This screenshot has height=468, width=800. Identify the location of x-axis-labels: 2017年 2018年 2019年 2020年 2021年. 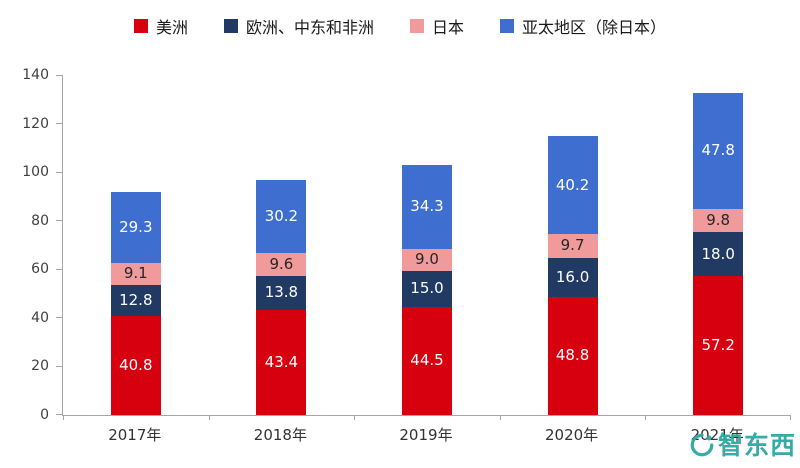
(426, 434).